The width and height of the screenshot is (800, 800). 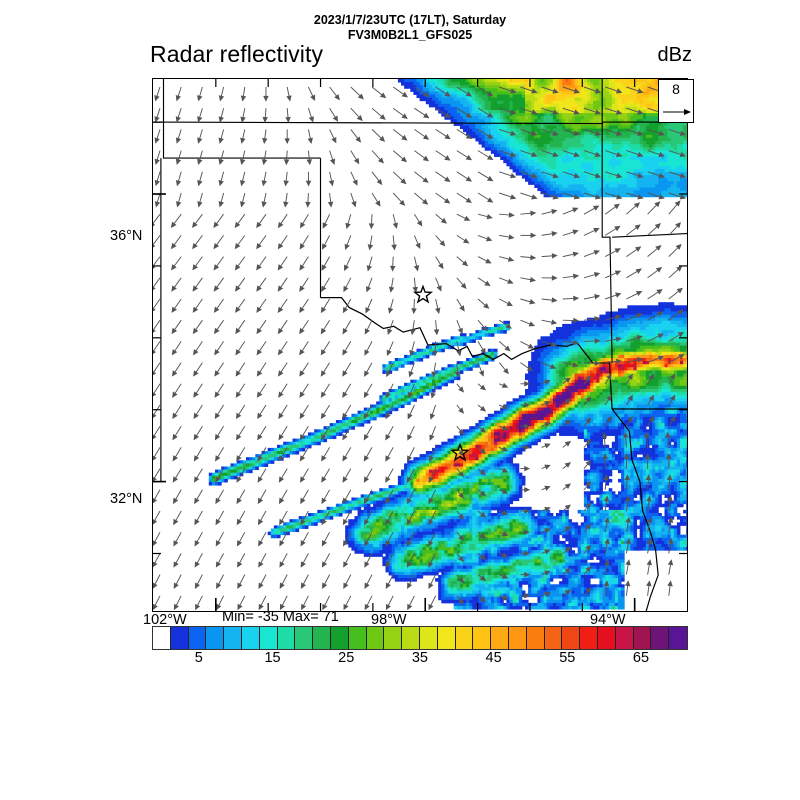 What do you see at coordinates (567, 658) in the screenshot?
I see `colorbar-tick: 55` at bounding box center [567, 658].